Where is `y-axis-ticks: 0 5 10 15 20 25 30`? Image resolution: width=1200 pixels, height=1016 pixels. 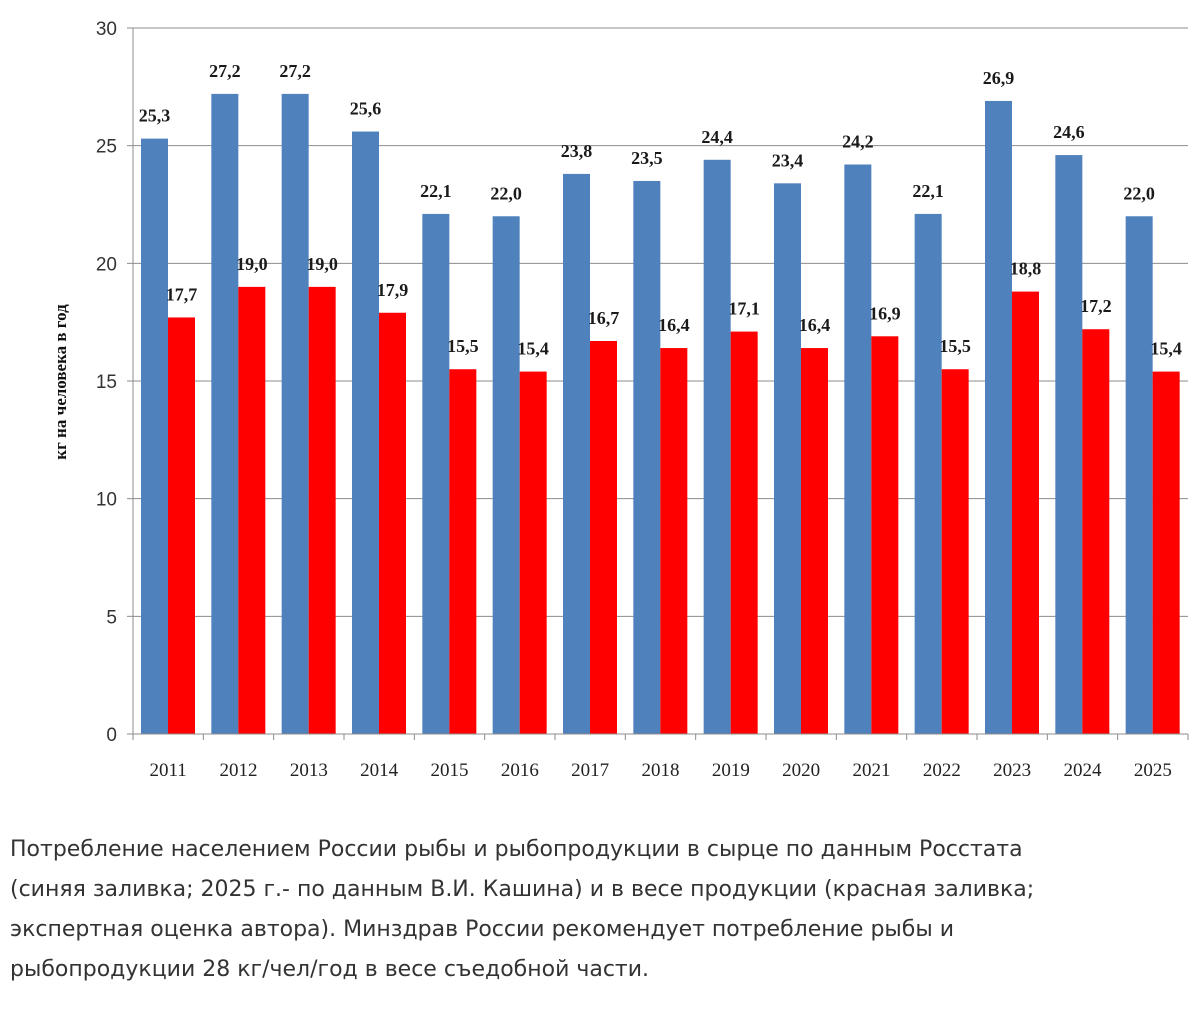
y-axis-ticks: 0 5 10 15 20 25 30 is located at coordinates (114, 382).